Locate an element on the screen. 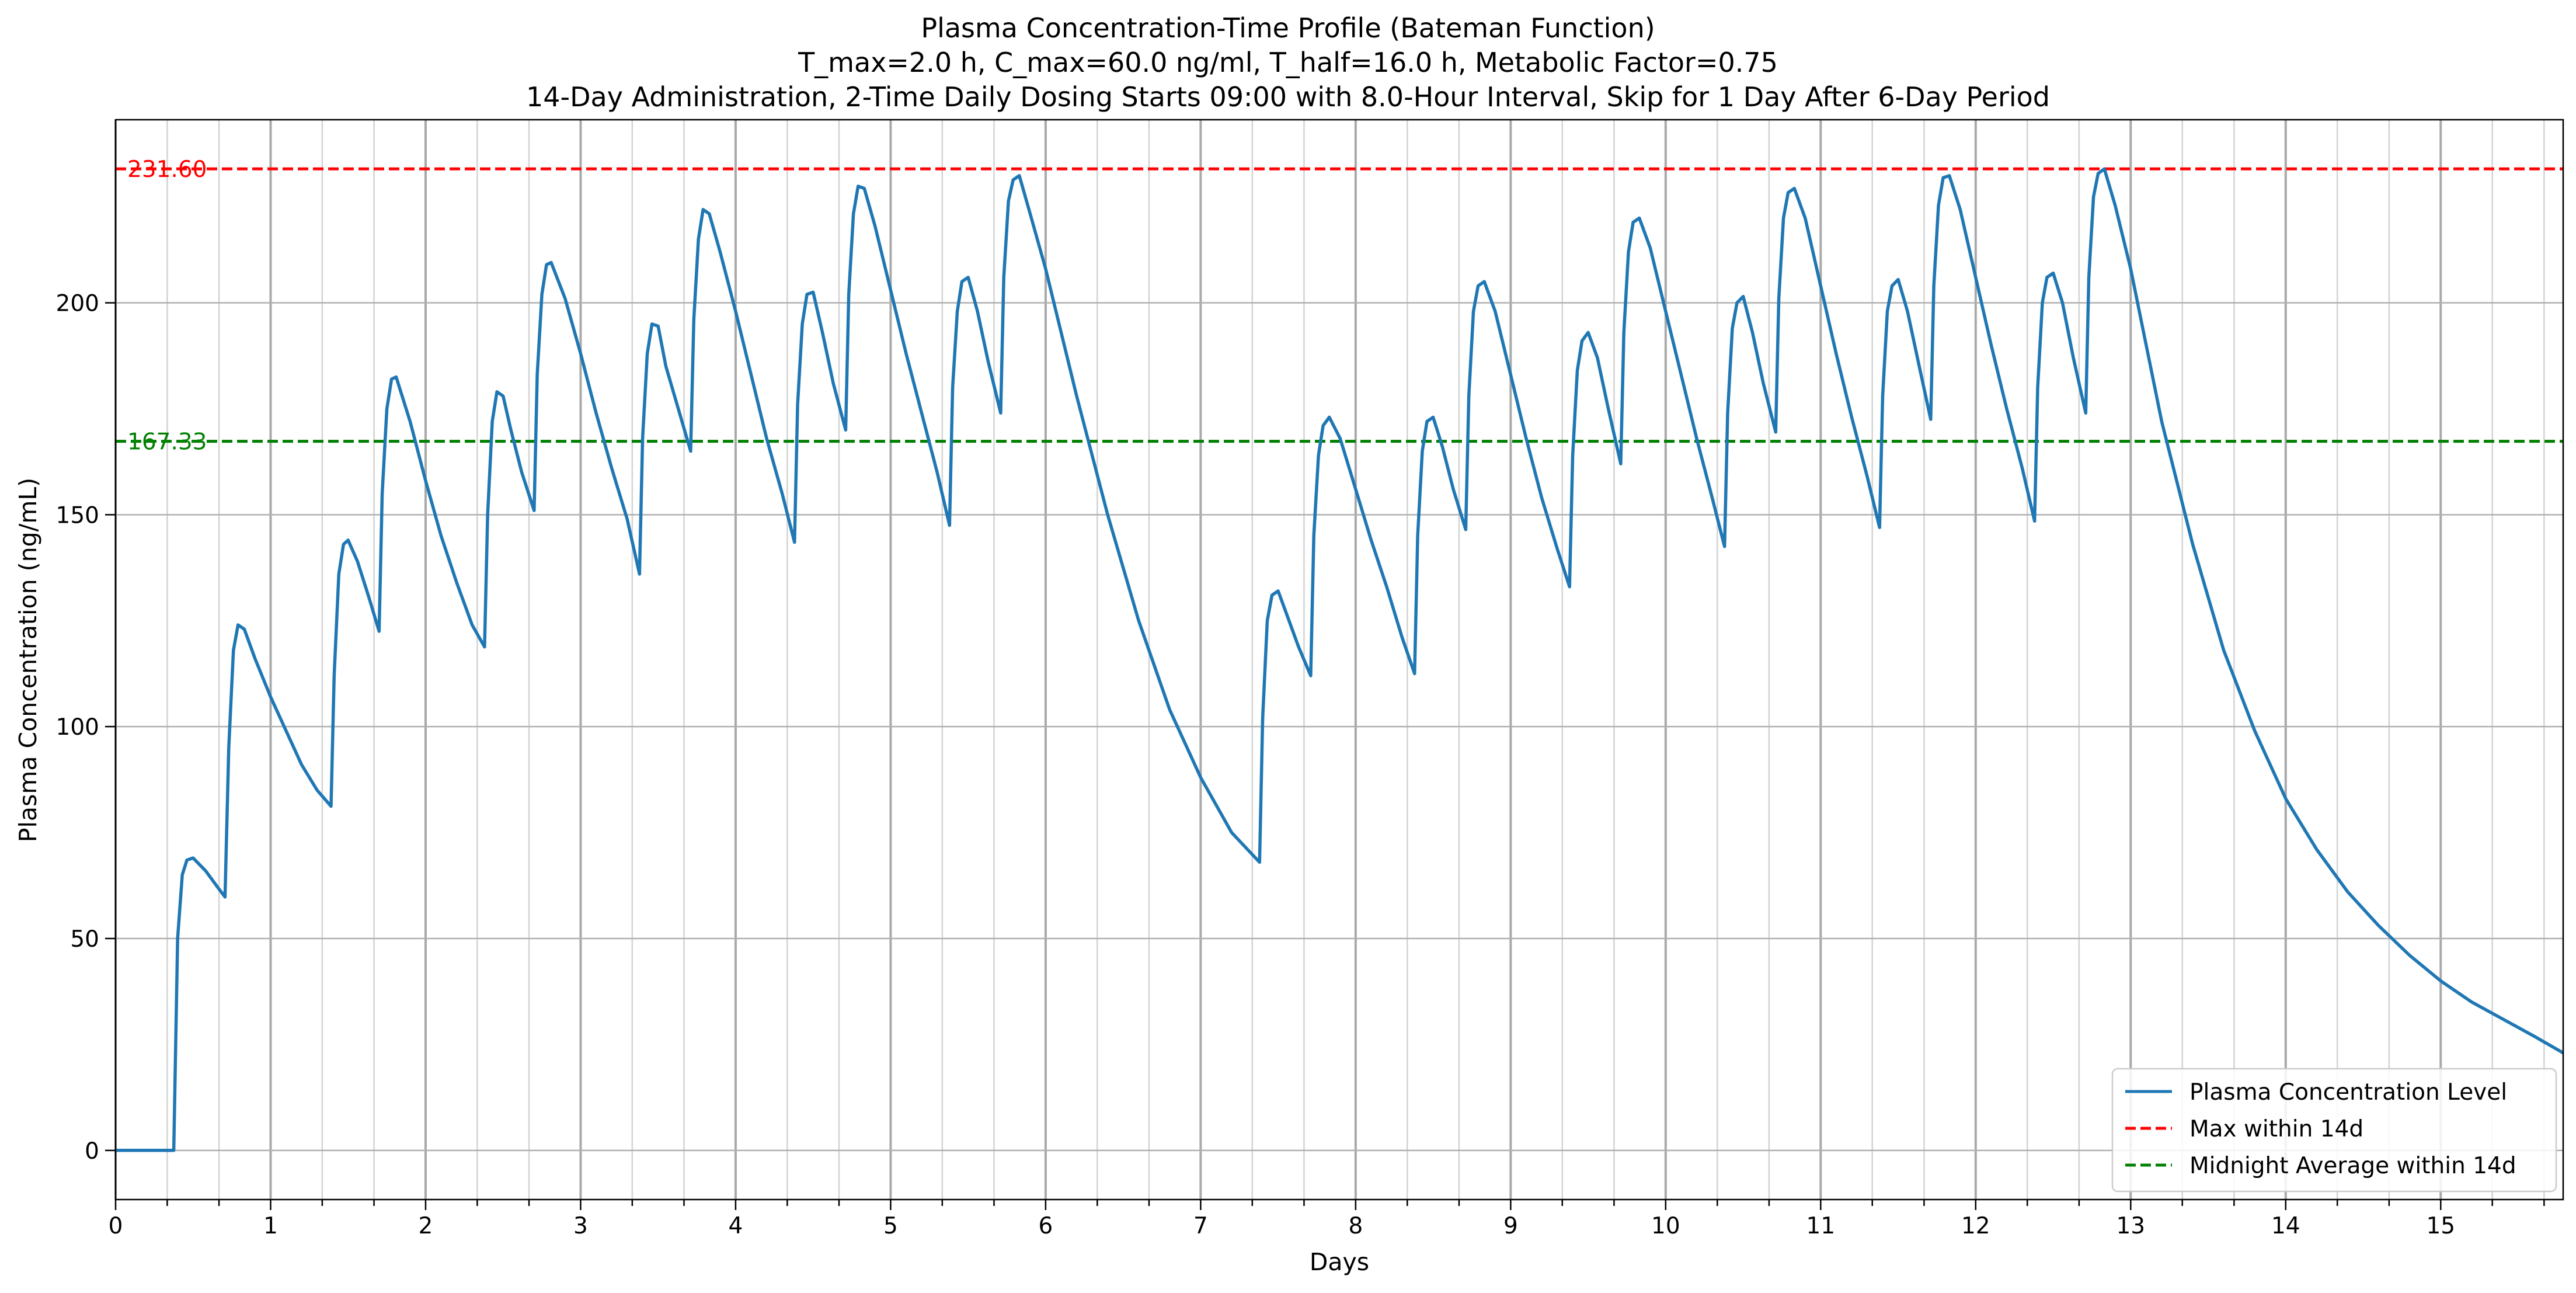  legend-box is located at coordinates (2334, 1130).